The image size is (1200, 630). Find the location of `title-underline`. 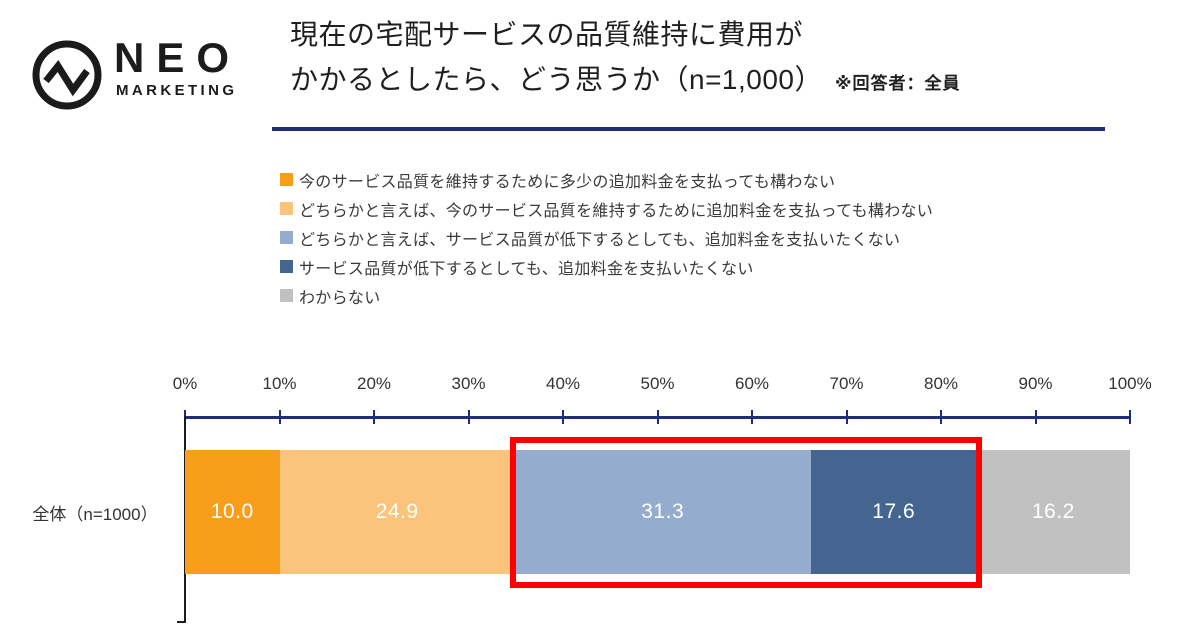

title-underline is located at coordinates (688, 129).